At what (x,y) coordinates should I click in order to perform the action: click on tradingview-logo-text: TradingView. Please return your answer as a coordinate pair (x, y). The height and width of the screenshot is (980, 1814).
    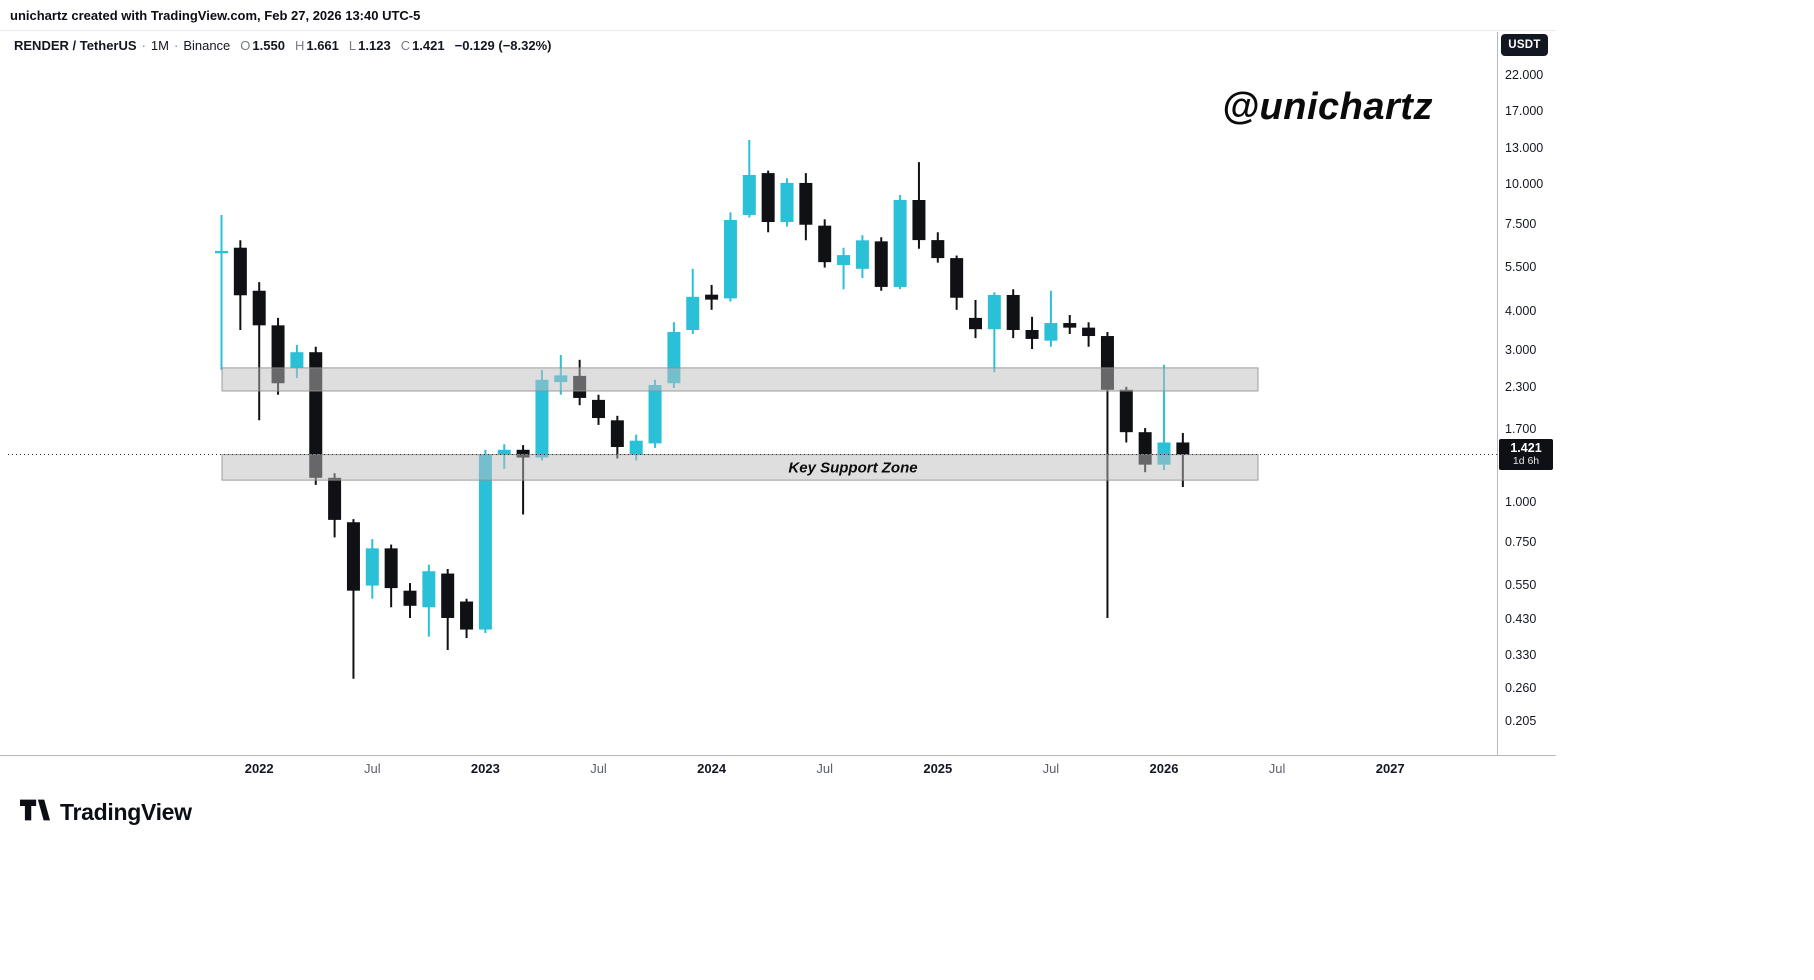
    Looking at the image, I should click on (126, 812).